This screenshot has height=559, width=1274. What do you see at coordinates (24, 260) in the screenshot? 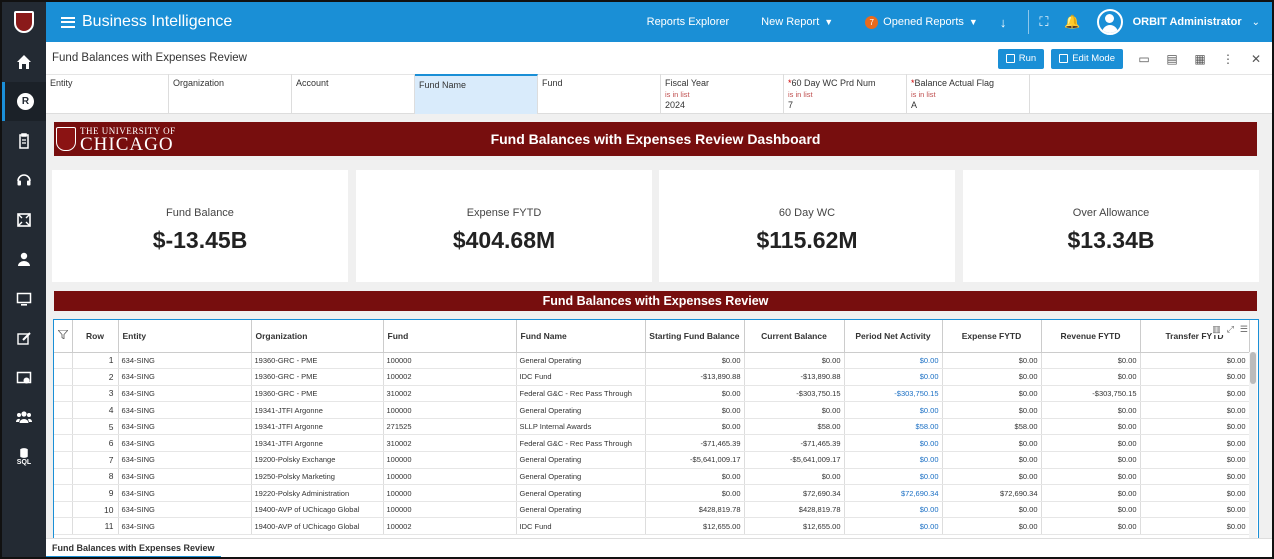
I see `user-icon` at bounding box center [24, 260].